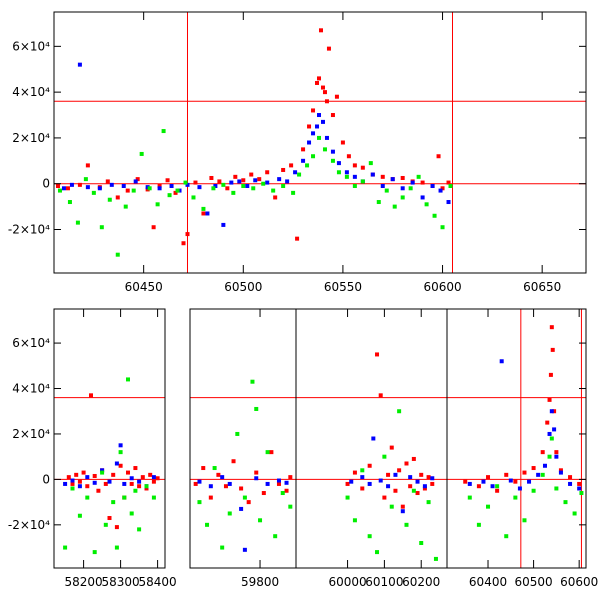 The image size is (600, 604). I want to click on top-ytick-label-1: 0, so click(46, 184).